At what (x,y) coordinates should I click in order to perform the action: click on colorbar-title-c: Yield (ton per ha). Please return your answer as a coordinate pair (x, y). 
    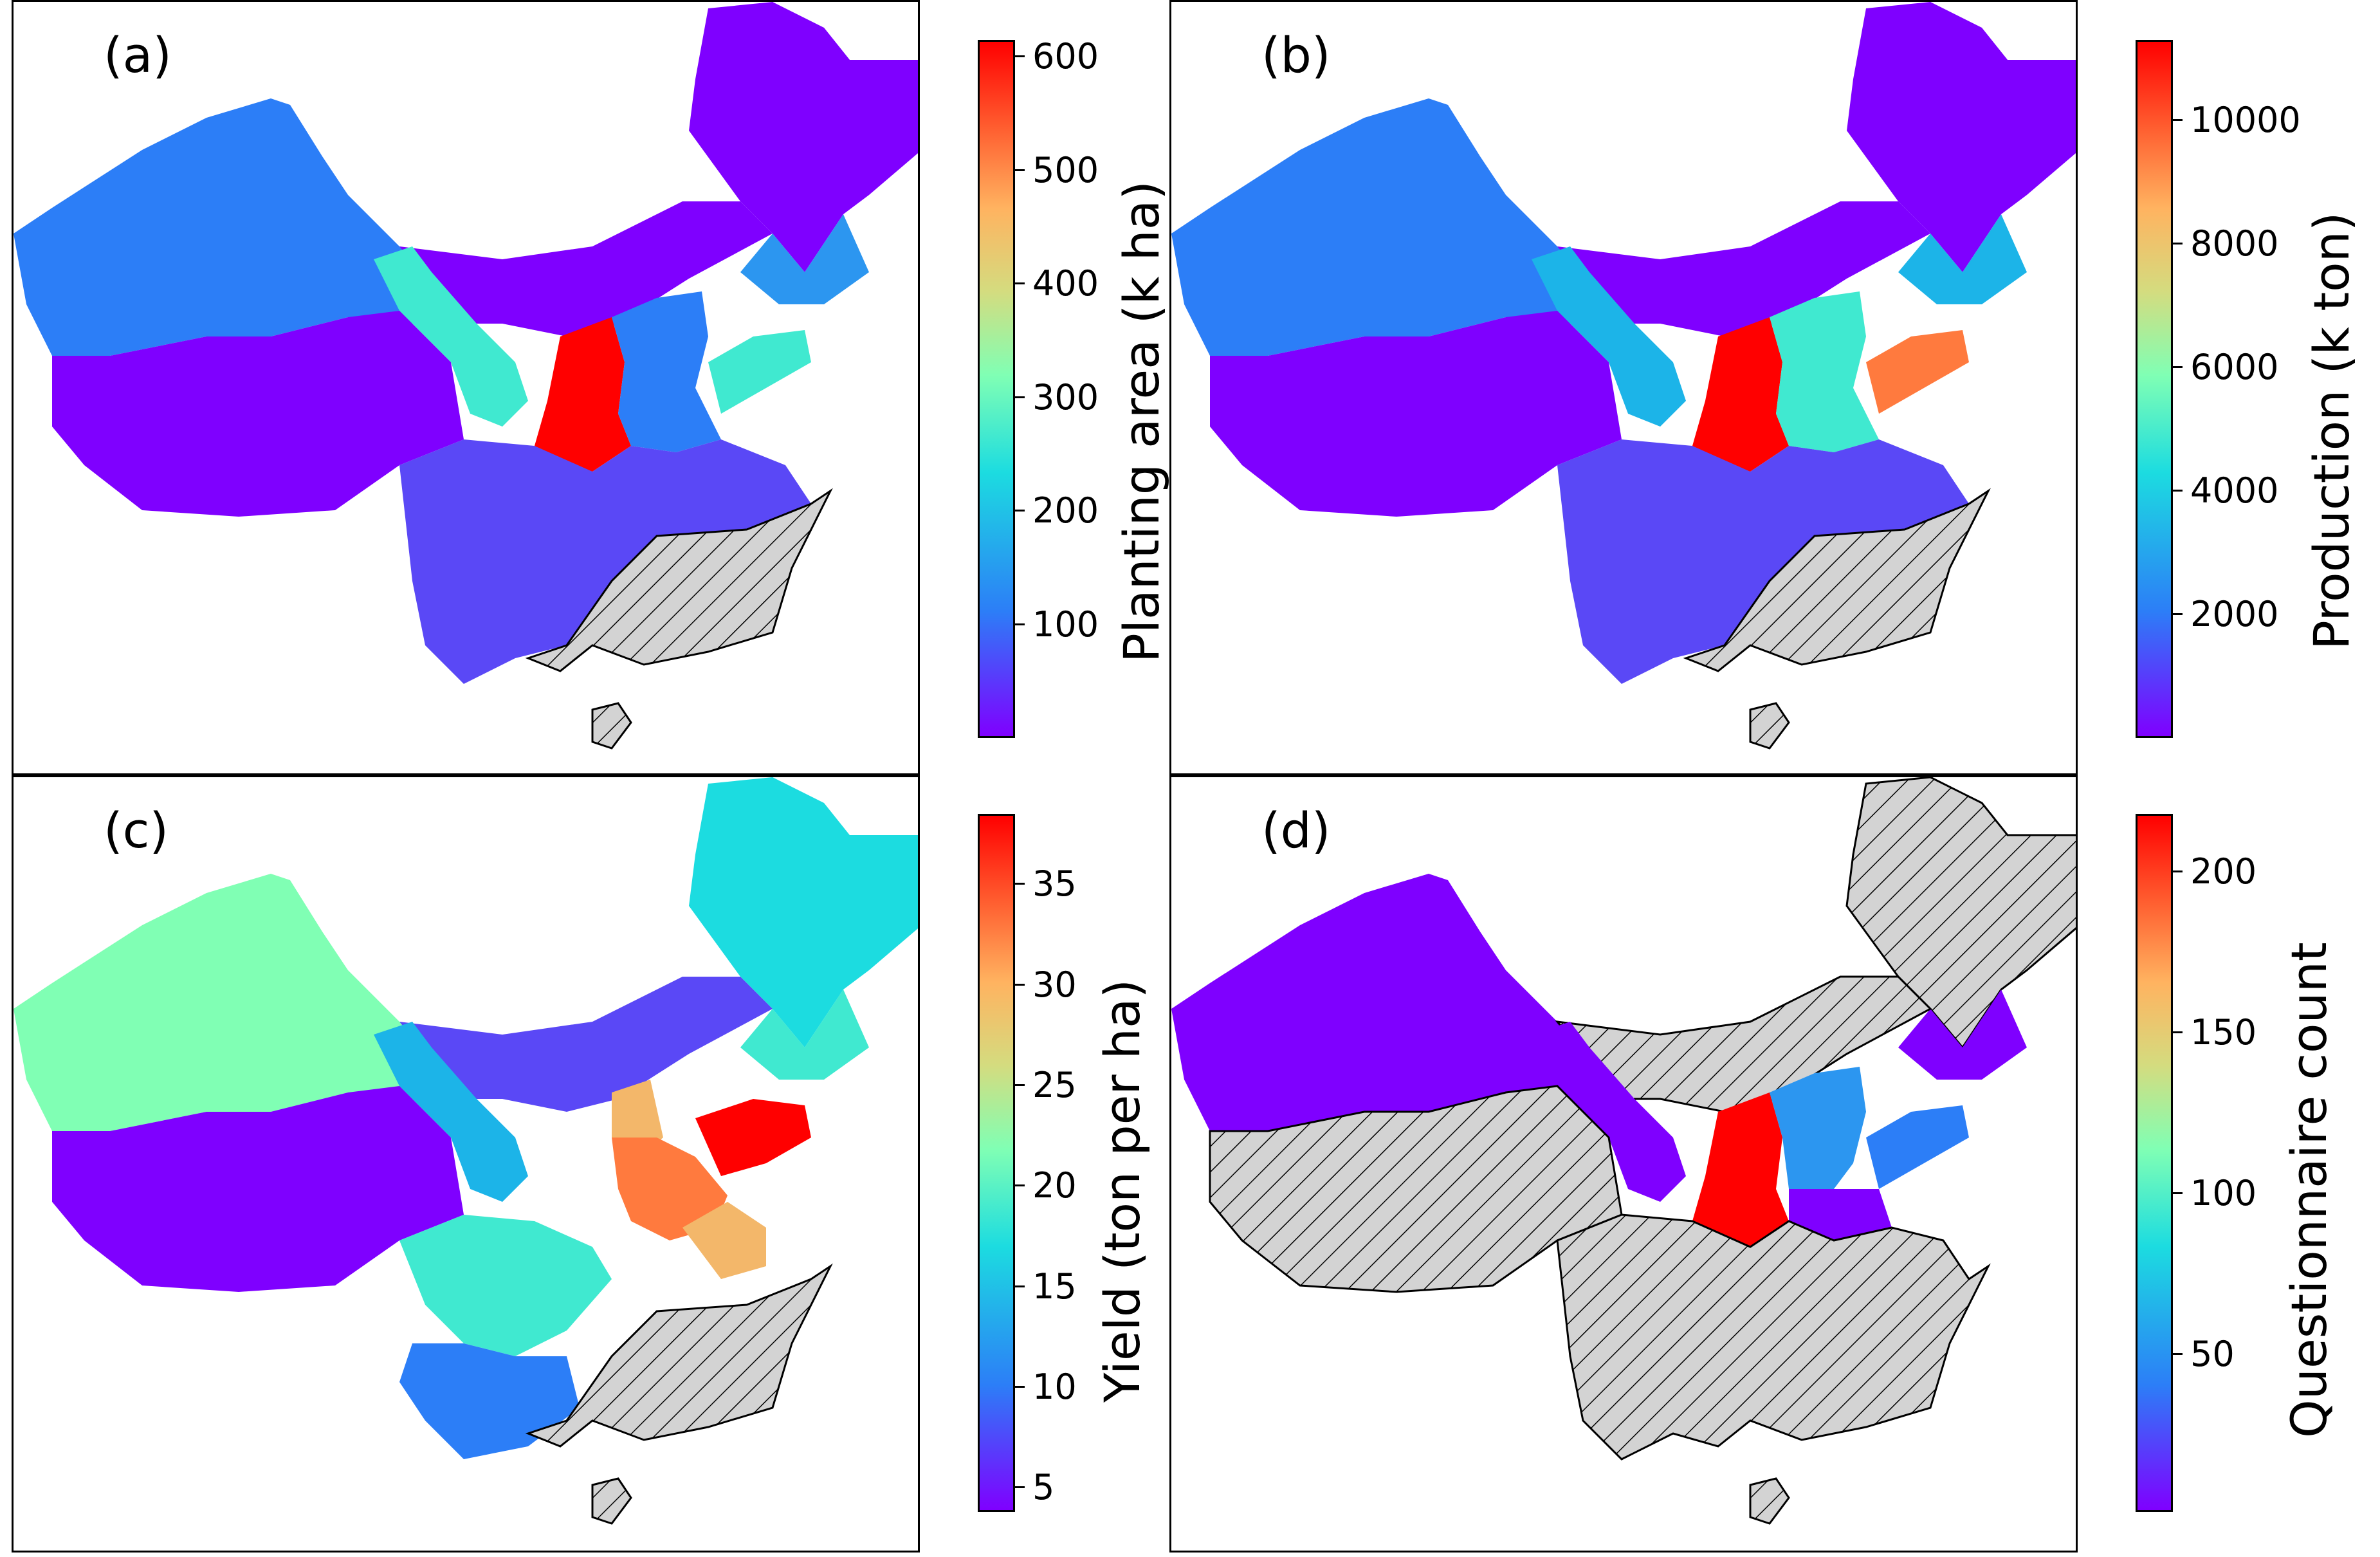
    Looking at the image, I should click on (1122, 1191).